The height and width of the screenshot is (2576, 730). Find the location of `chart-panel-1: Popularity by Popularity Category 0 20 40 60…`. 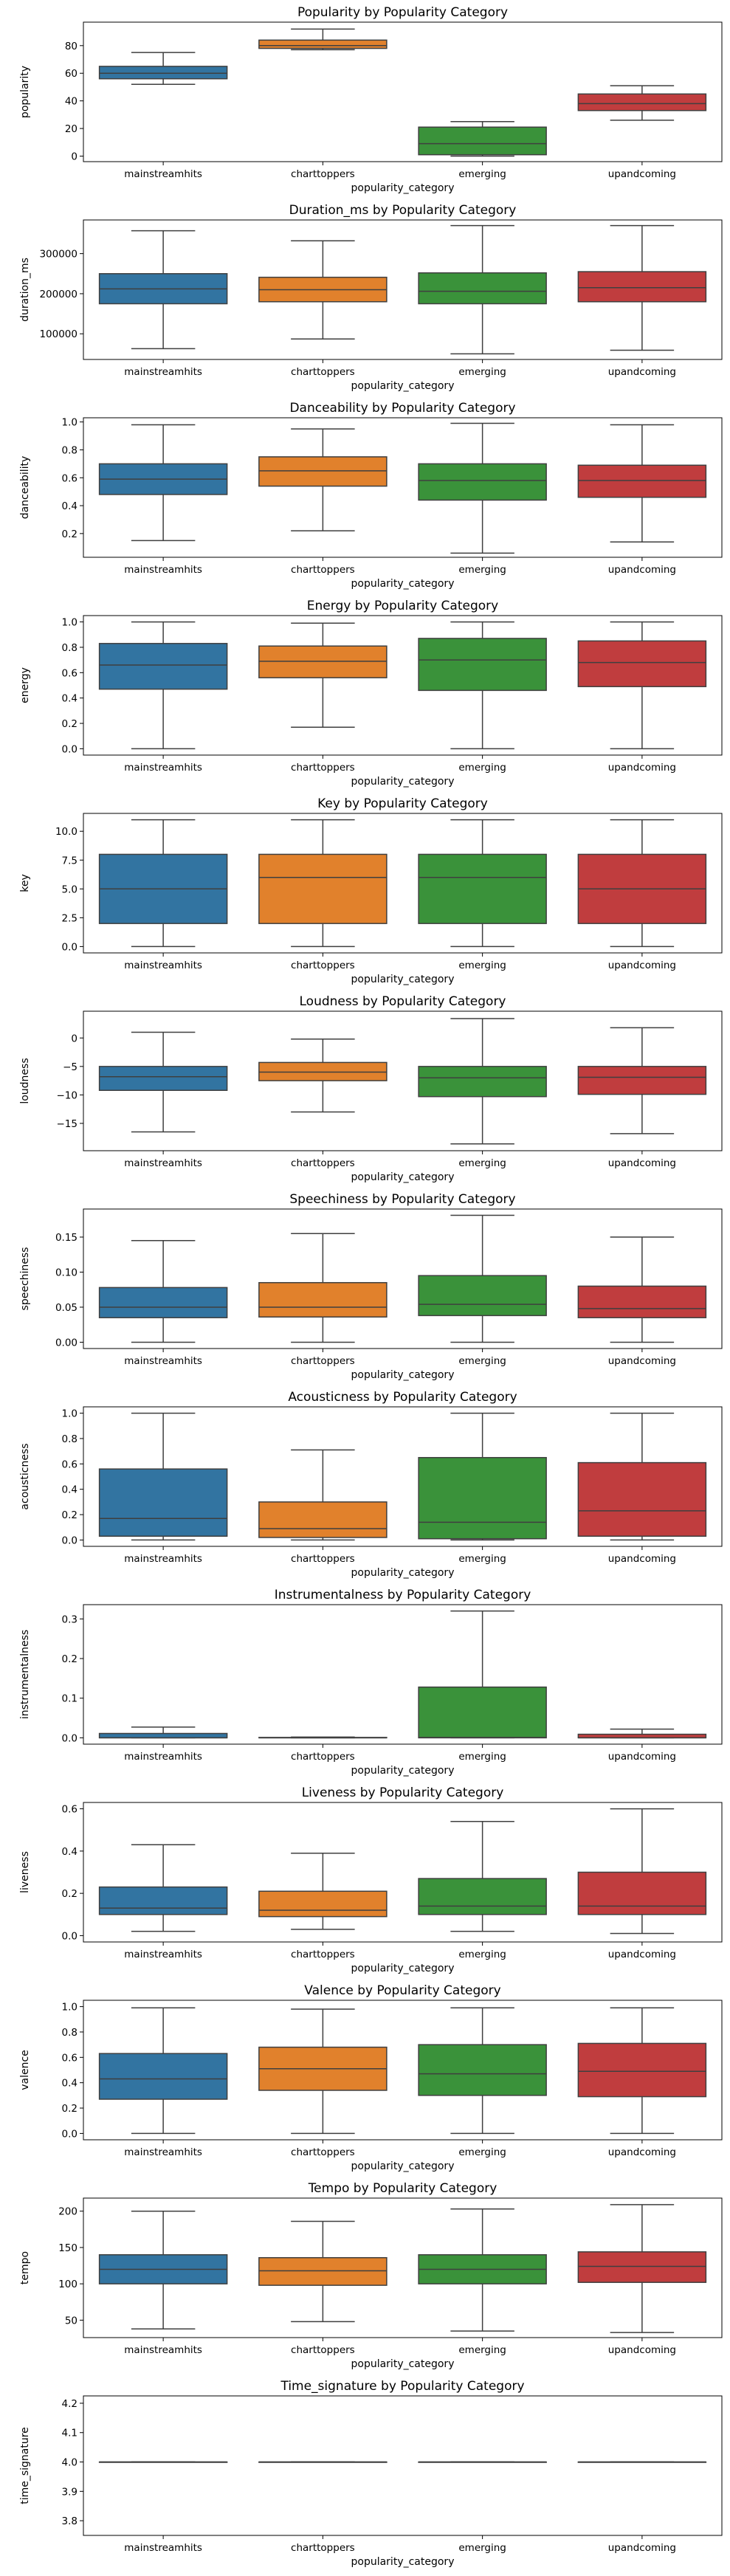

chart-panel-1: Popularity by Popularity Category 0 20 40 60… is located at coordinates (371, 99).